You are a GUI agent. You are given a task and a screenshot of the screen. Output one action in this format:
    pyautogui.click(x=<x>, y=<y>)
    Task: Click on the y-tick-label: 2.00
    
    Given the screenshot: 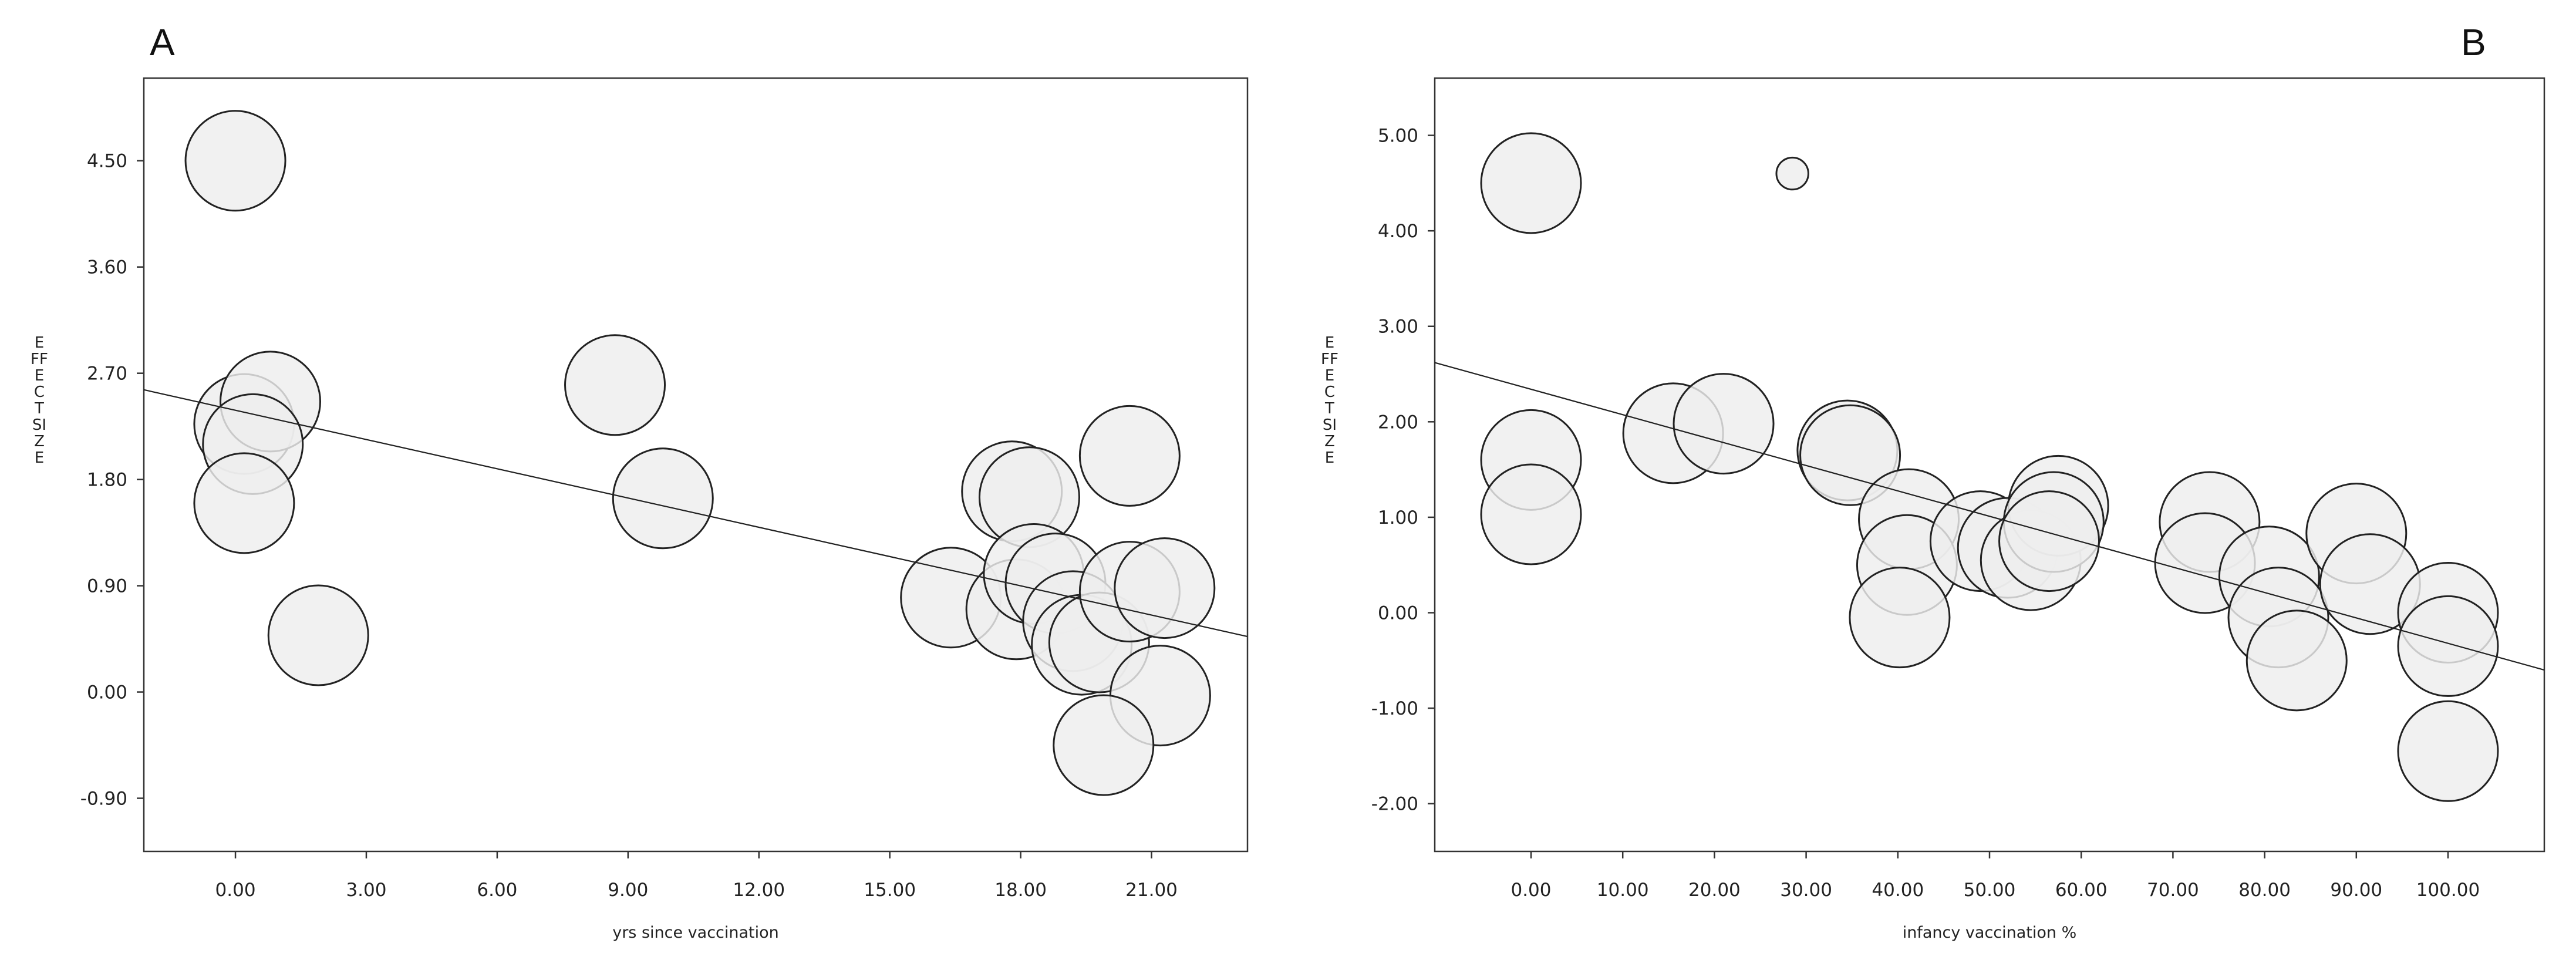 What is the action you would take?
    pyautogui.click(x=1398, y=422)
    